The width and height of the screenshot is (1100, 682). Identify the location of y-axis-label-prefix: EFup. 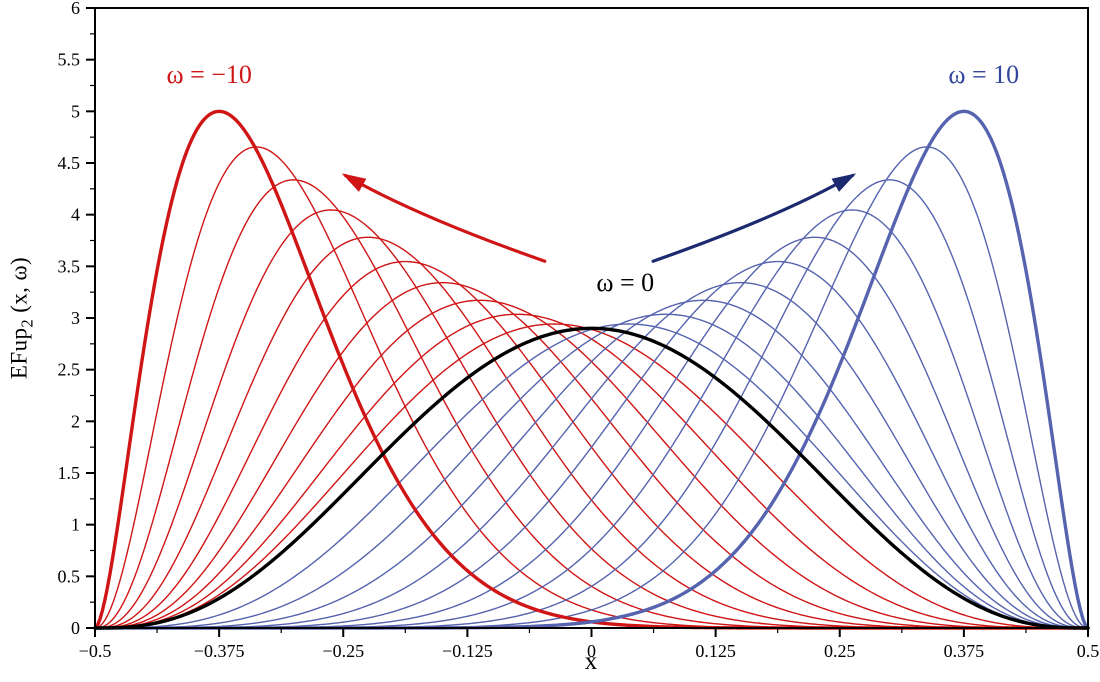
(19, 353).